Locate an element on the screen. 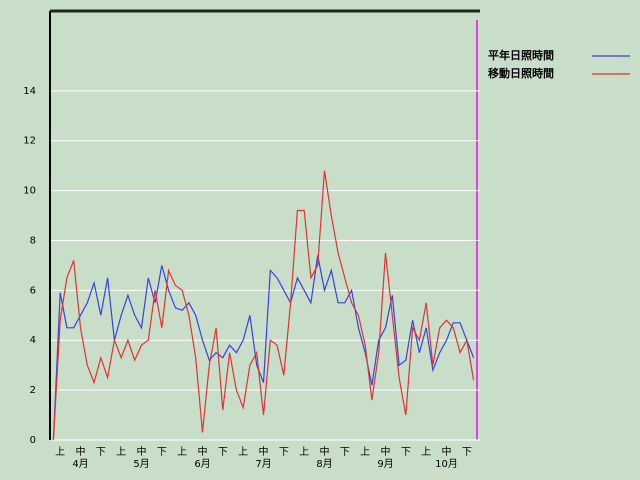 This screenshot has height=480, width=640. y-tick-label: 0 is located at coordinates (33, 440).